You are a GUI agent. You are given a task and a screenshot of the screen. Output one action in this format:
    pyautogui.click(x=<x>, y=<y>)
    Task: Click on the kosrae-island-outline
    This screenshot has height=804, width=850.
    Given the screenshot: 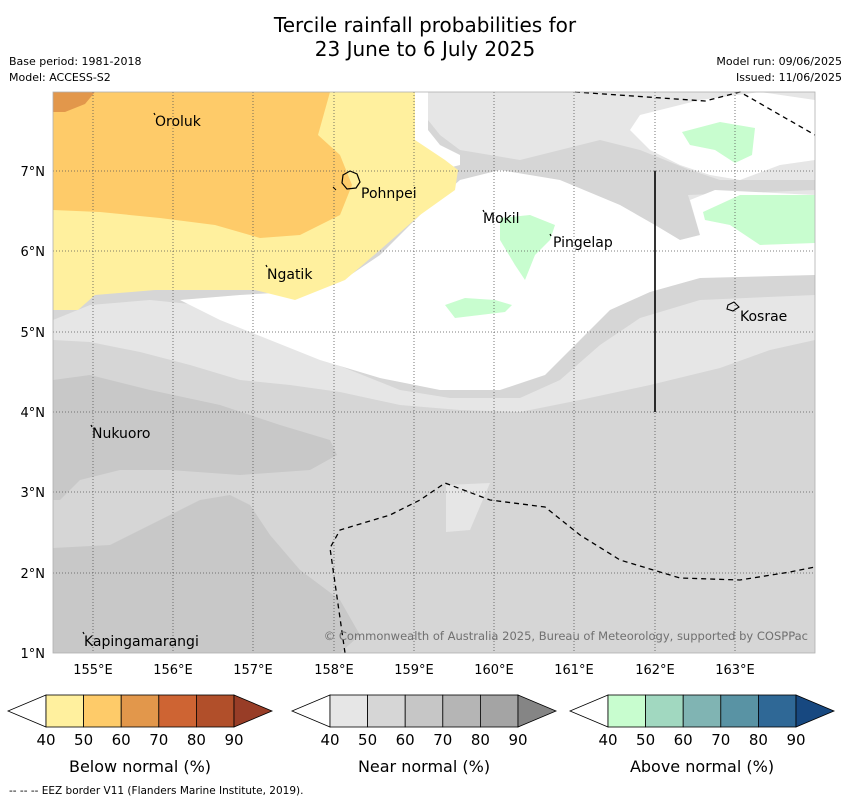 What is the action you would take?
    pyautogui.click(x=733, y=306)
    